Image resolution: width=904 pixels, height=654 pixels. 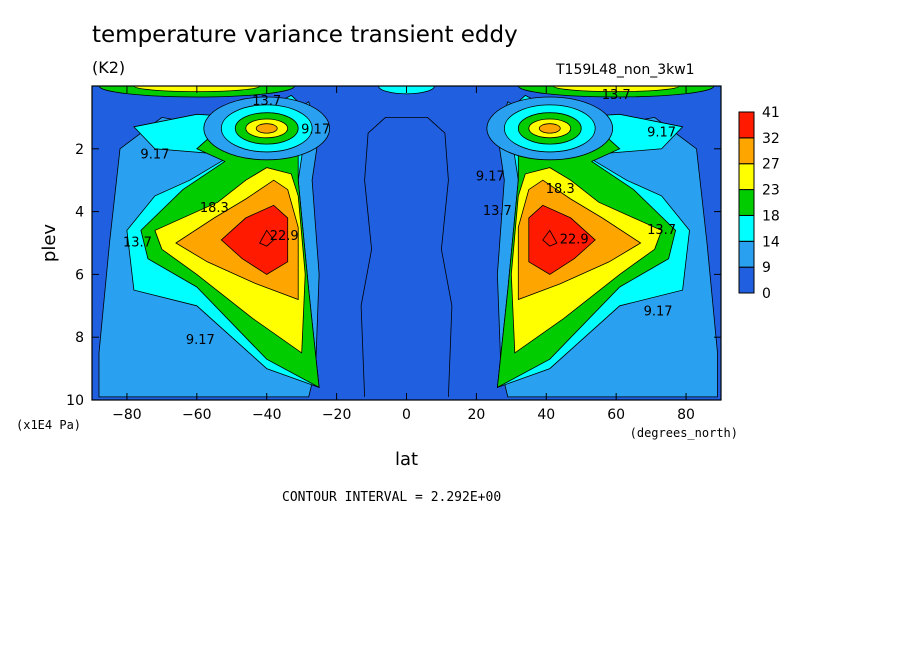 What do you see at coordinates (79, 275) in the screenshot?
I see `y-tick-label: 6` at bounding box center [79, 275].